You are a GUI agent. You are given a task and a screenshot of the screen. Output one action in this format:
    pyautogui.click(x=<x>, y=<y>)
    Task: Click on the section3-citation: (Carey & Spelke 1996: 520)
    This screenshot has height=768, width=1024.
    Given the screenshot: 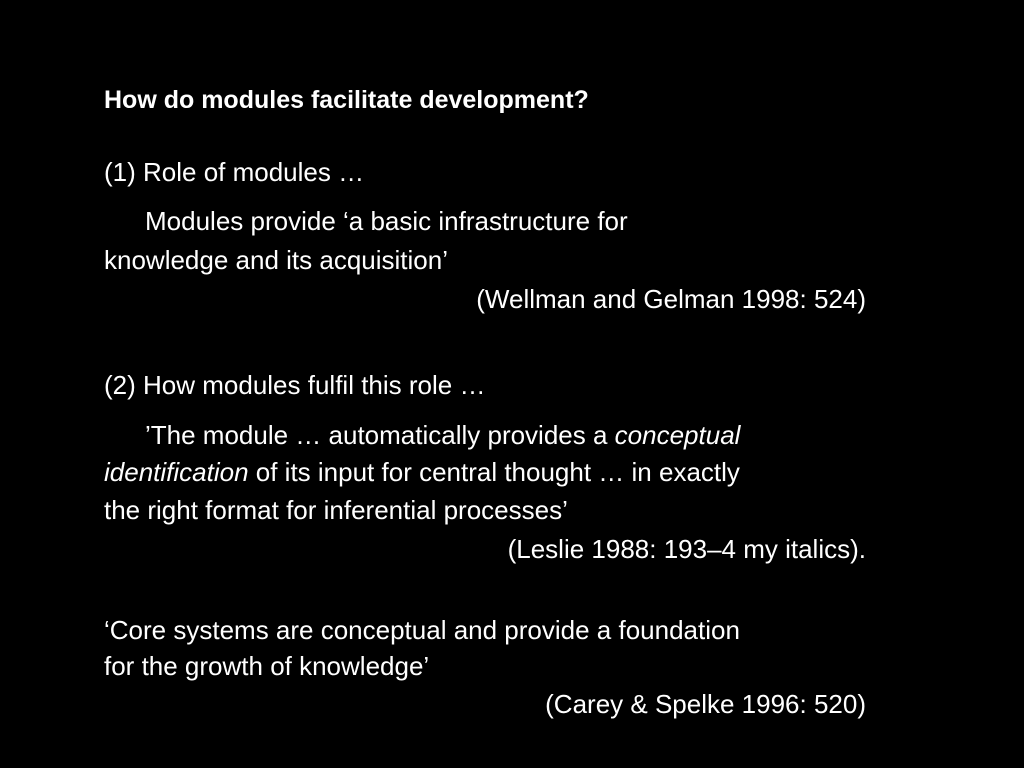 What is the action you would take?
    pyautogui.click(x=705, y=704)
    